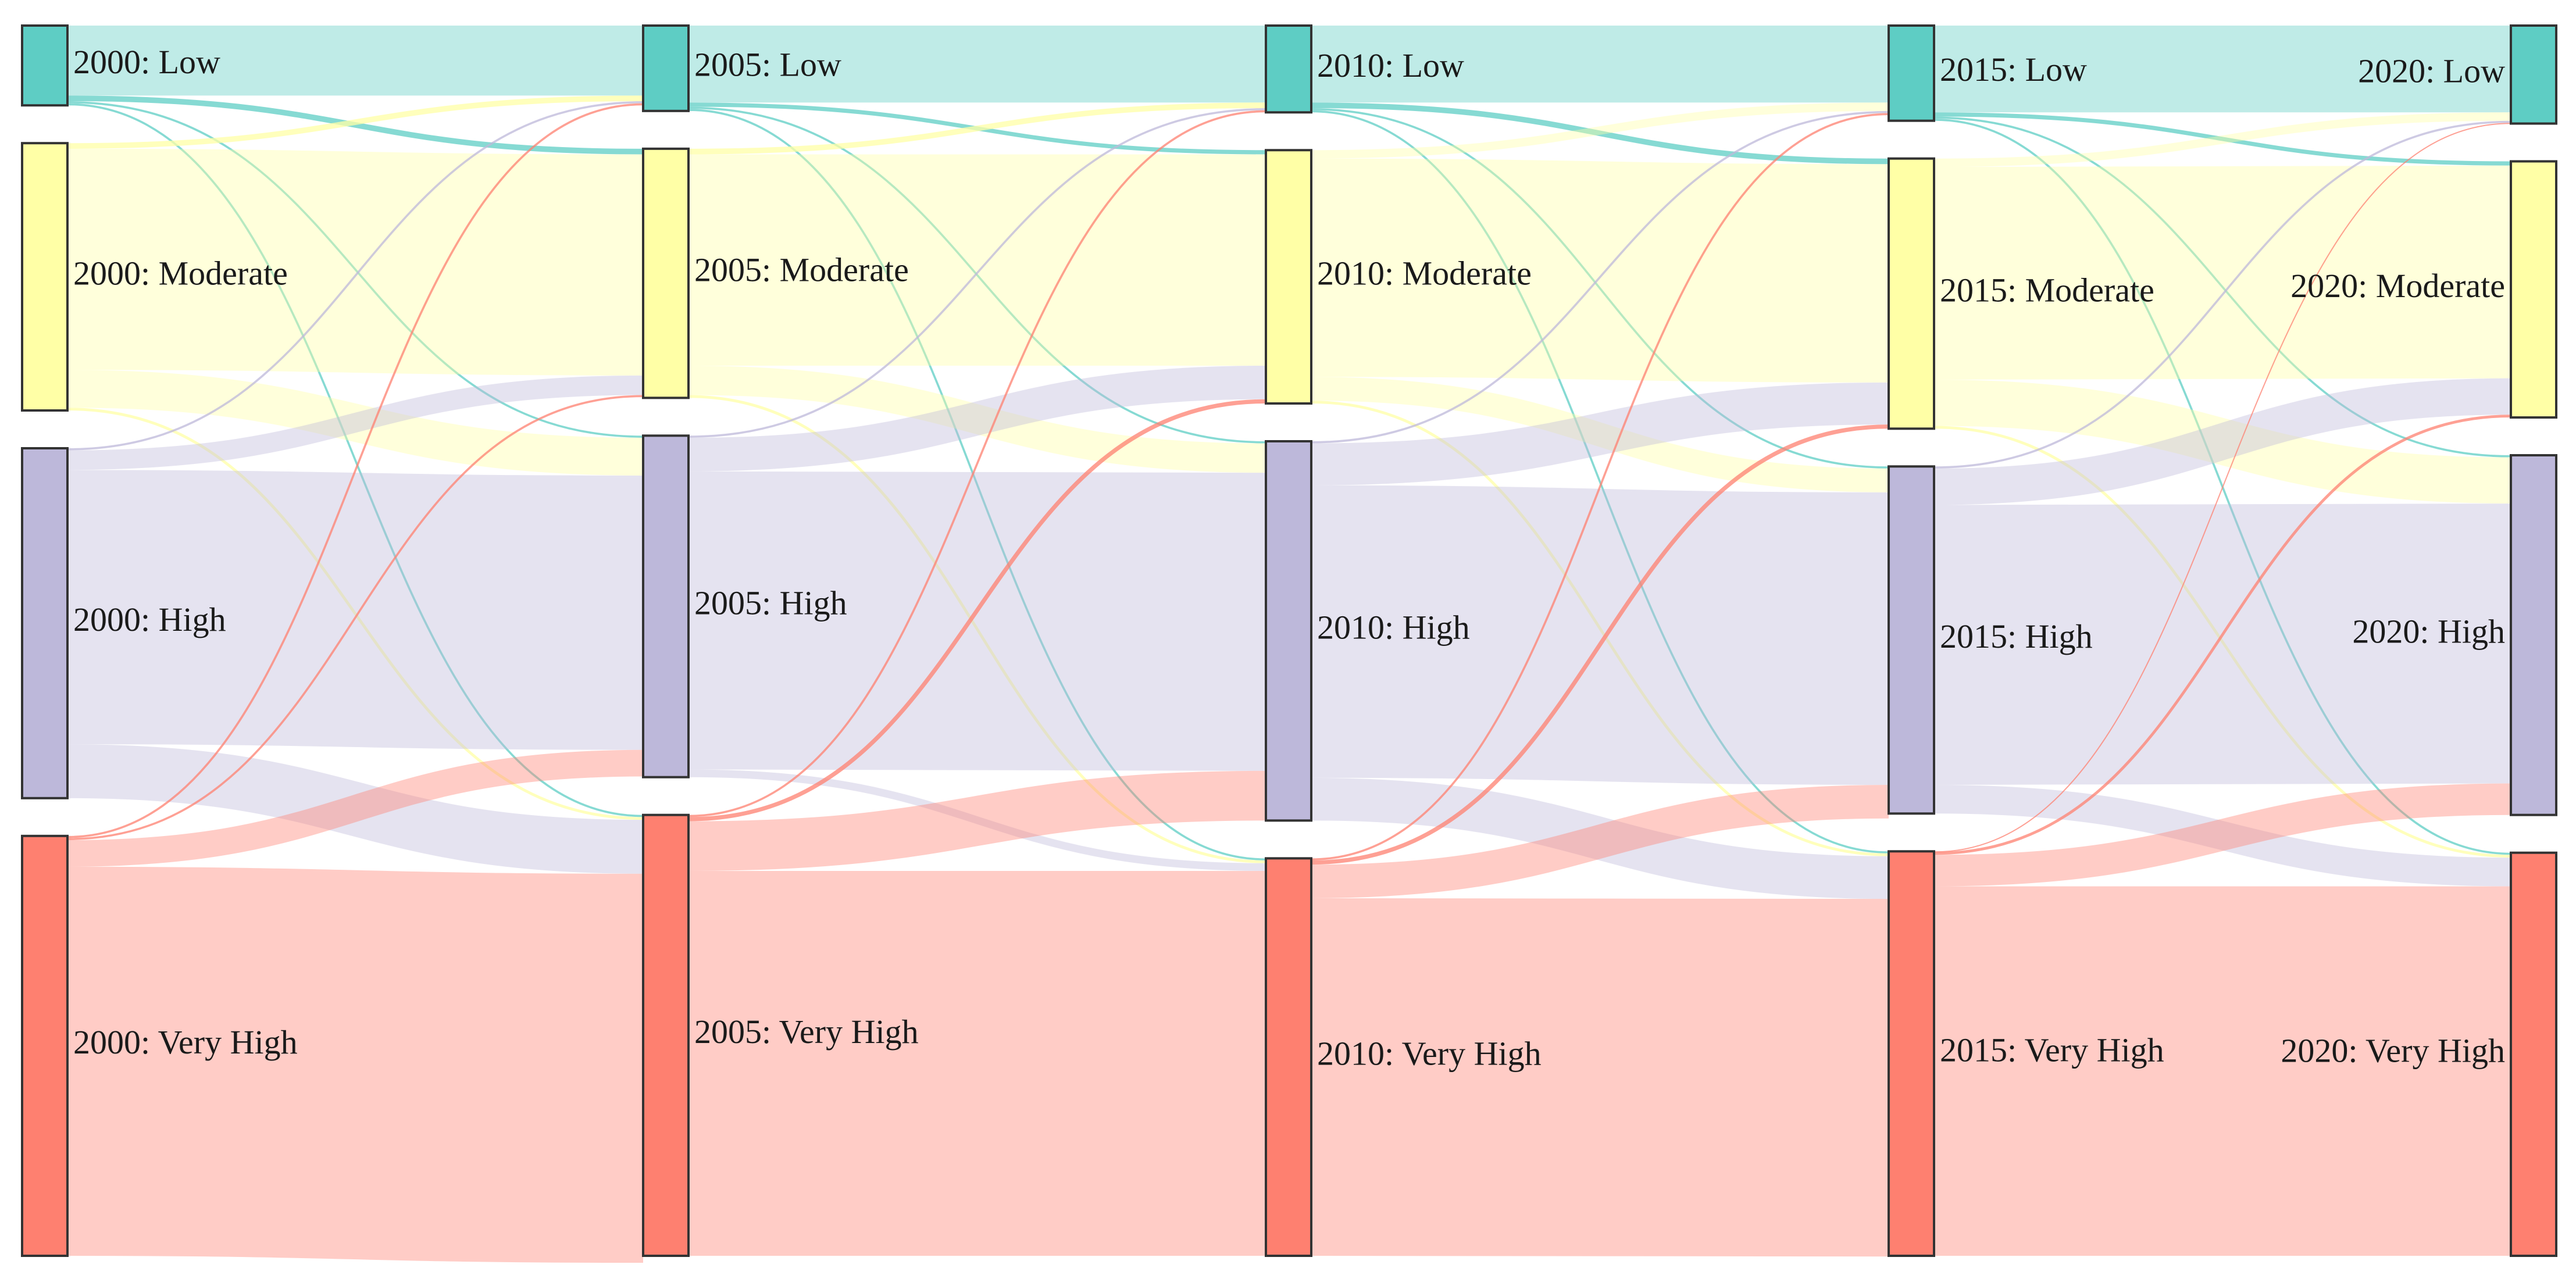 The image size is (2576, 1275). What do you see at coordinates (2431, 71) in the screenshot?
I see `node-label-2020-low: 2020: Low` at bounding box center [2431, 71].